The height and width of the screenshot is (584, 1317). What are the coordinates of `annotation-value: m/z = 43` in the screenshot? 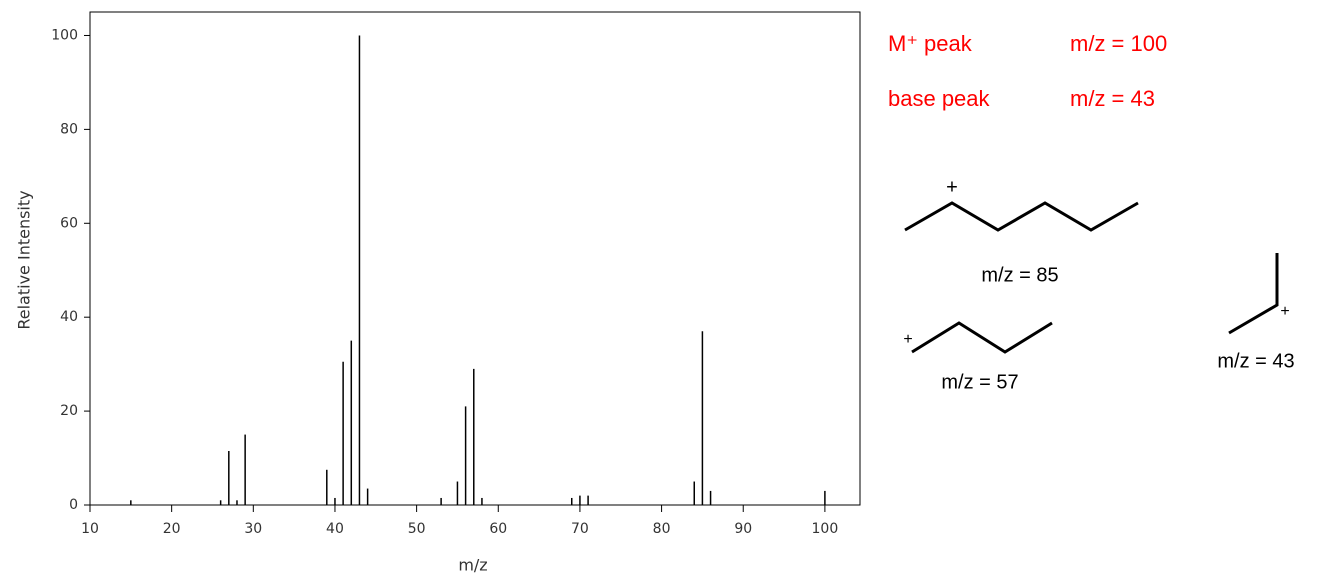 It's located at (1112, 98).